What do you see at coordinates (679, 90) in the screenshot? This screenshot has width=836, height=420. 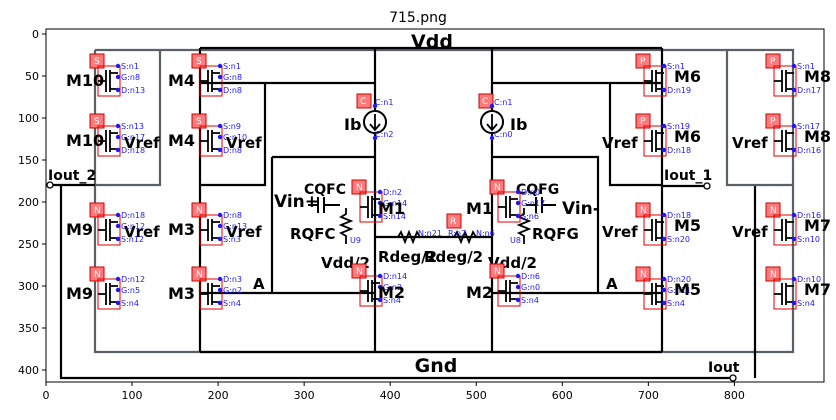 I see `pin-label: D:n19` at bounding box center [679, 90].